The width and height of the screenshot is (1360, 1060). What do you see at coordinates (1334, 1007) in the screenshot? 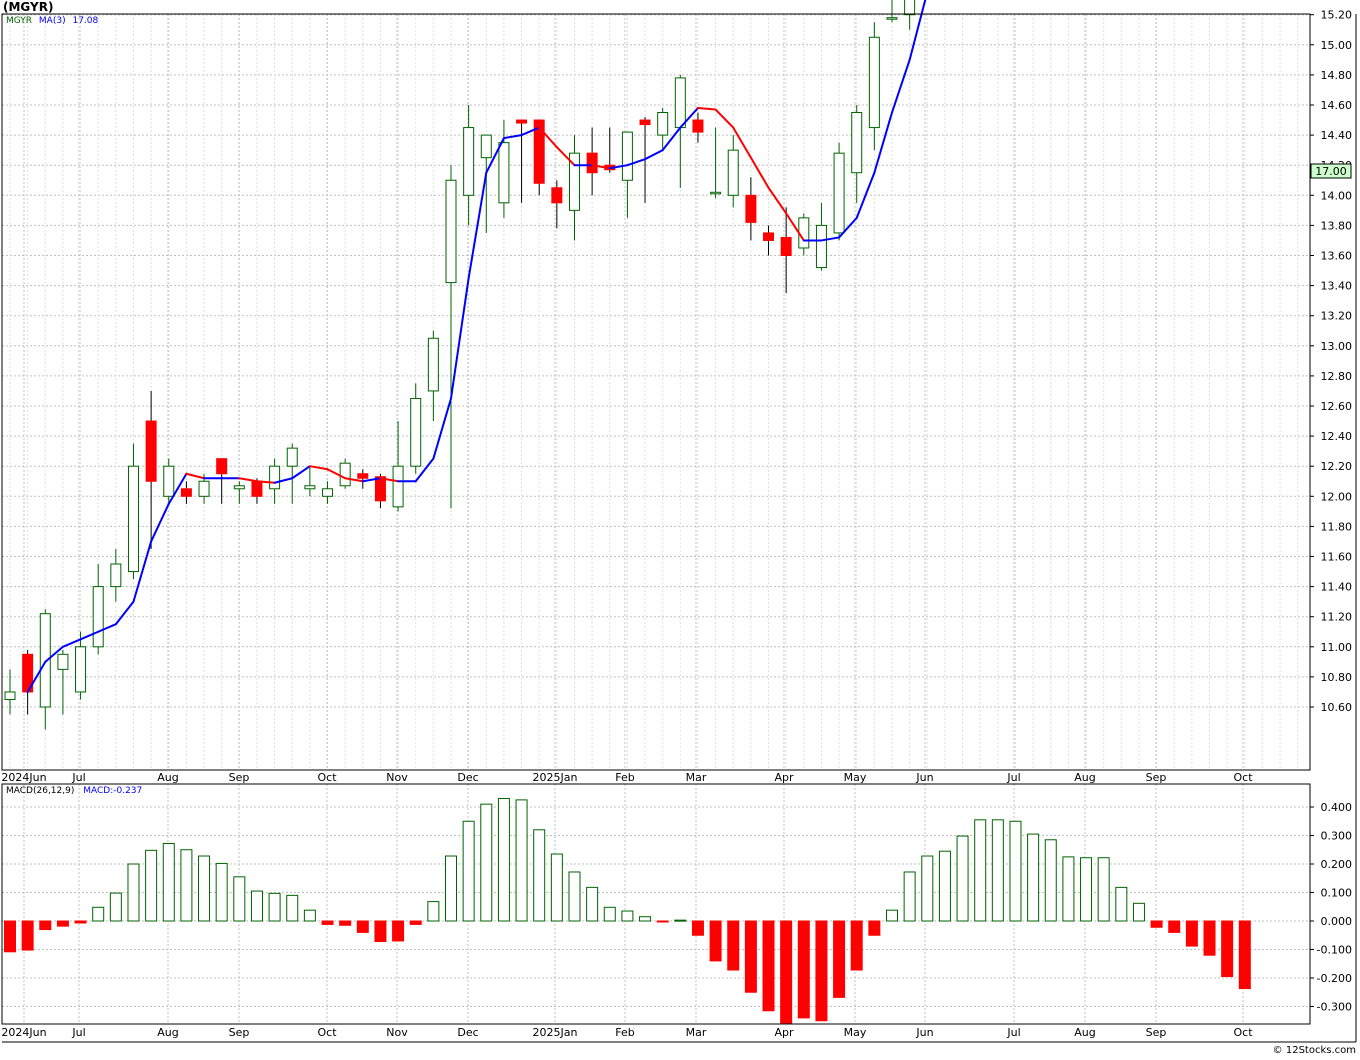
I see `macd-y-tick-label: -0.300` at bounding box center [1334, 1007].